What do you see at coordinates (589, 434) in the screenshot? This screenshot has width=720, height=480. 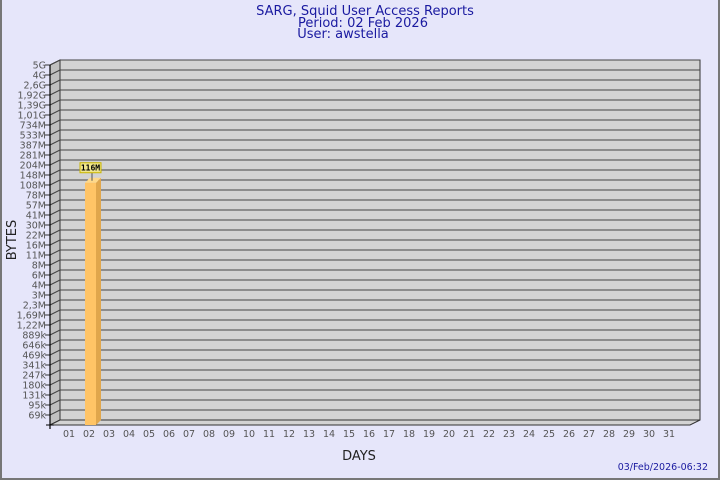 I see `x-tick-label: 27` at bounding box center [589, 434].